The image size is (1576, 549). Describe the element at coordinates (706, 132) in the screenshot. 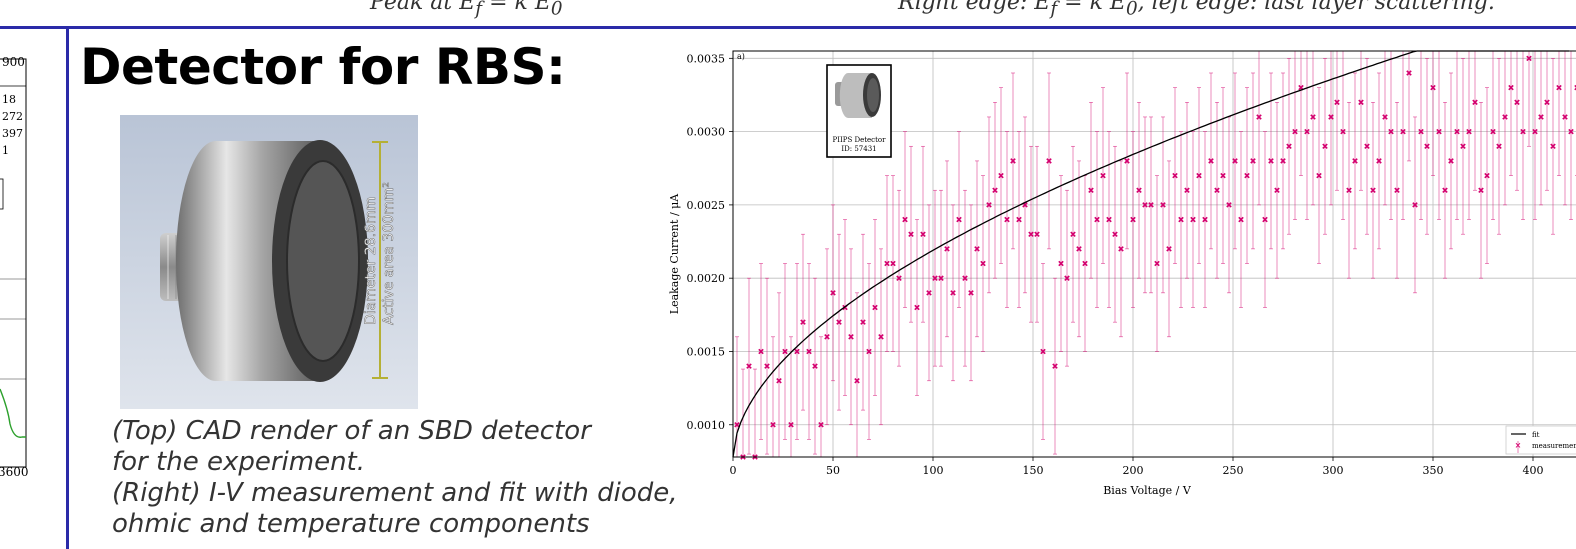

I see `y-tick-label: 0.0030` at that location.